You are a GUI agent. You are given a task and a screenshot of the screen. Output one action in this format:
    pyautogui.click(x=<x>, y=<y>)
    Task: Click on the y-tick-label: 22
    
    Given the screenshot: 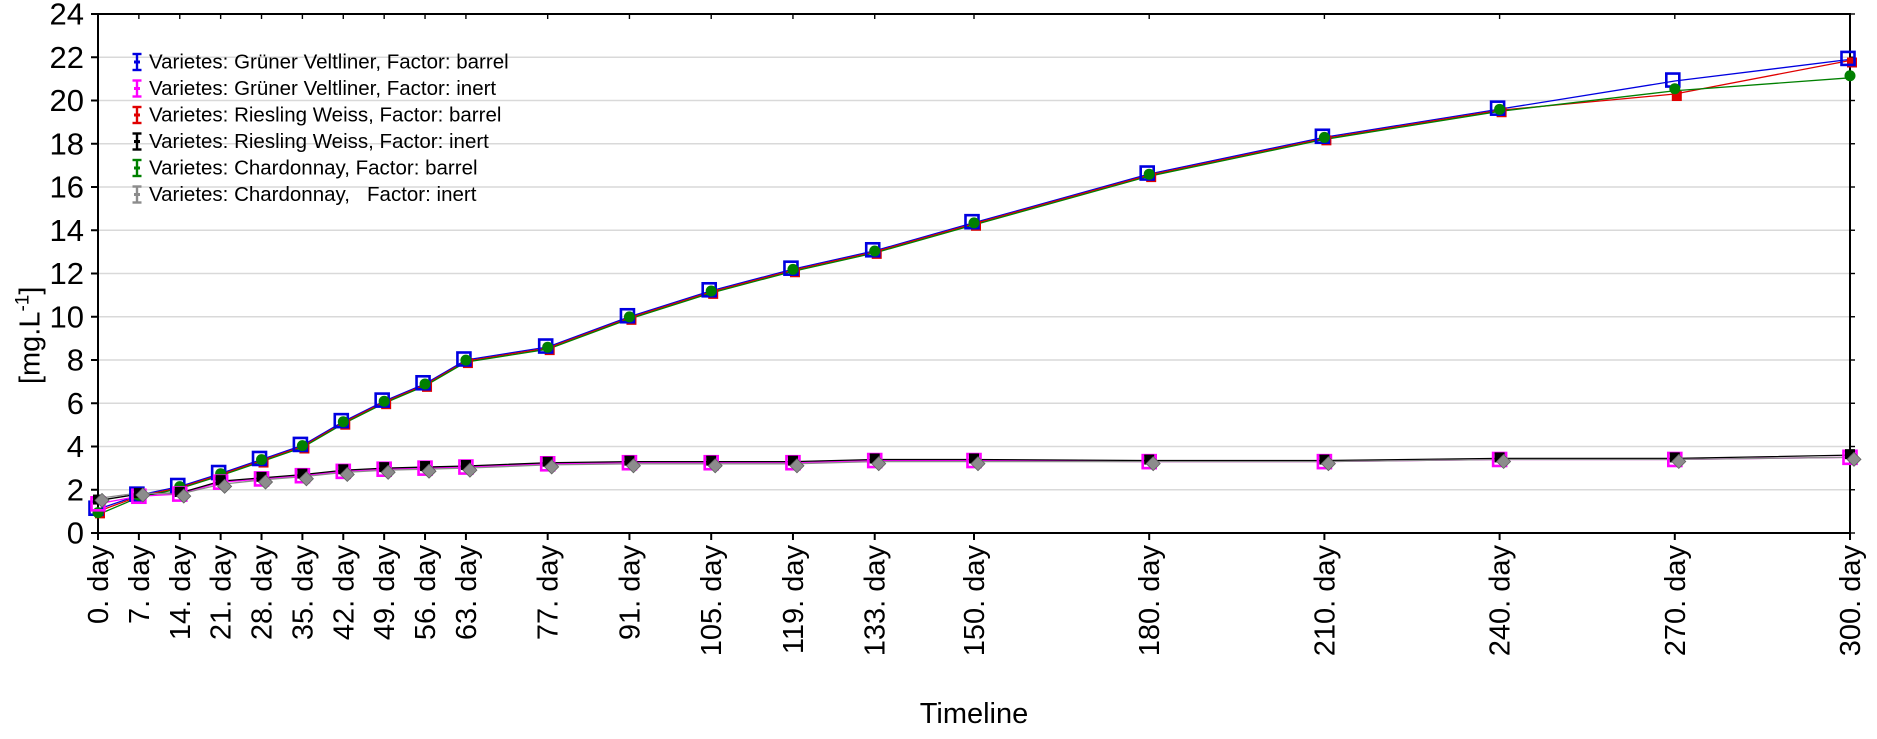 What is the action you would take?
    pyautogui.click(x=67, y=57)
    